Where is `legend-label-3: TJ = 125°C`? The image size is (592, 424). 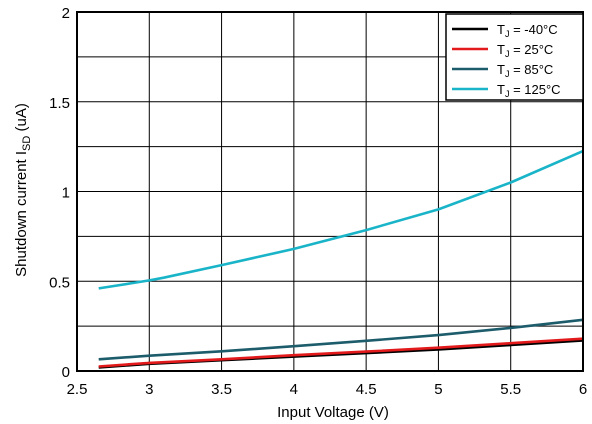 legend-label-3: TJ = 125°C is located at coordinates (529, 90).